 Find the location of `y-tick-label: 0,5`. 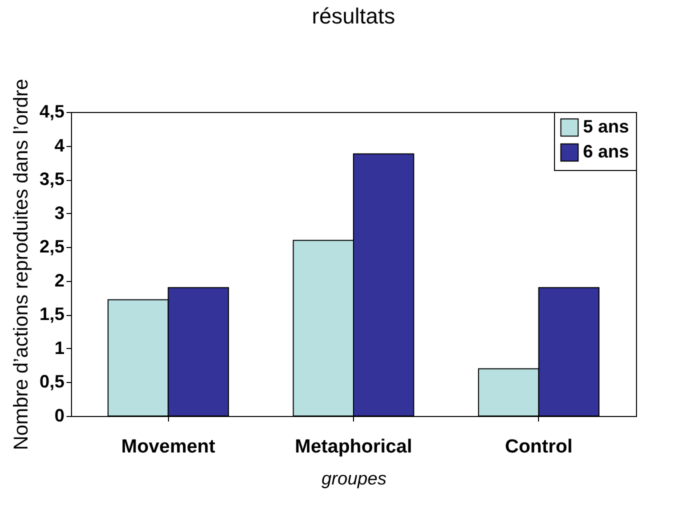

y-tick-label: 0,5 is located at coordinates (51, 382).